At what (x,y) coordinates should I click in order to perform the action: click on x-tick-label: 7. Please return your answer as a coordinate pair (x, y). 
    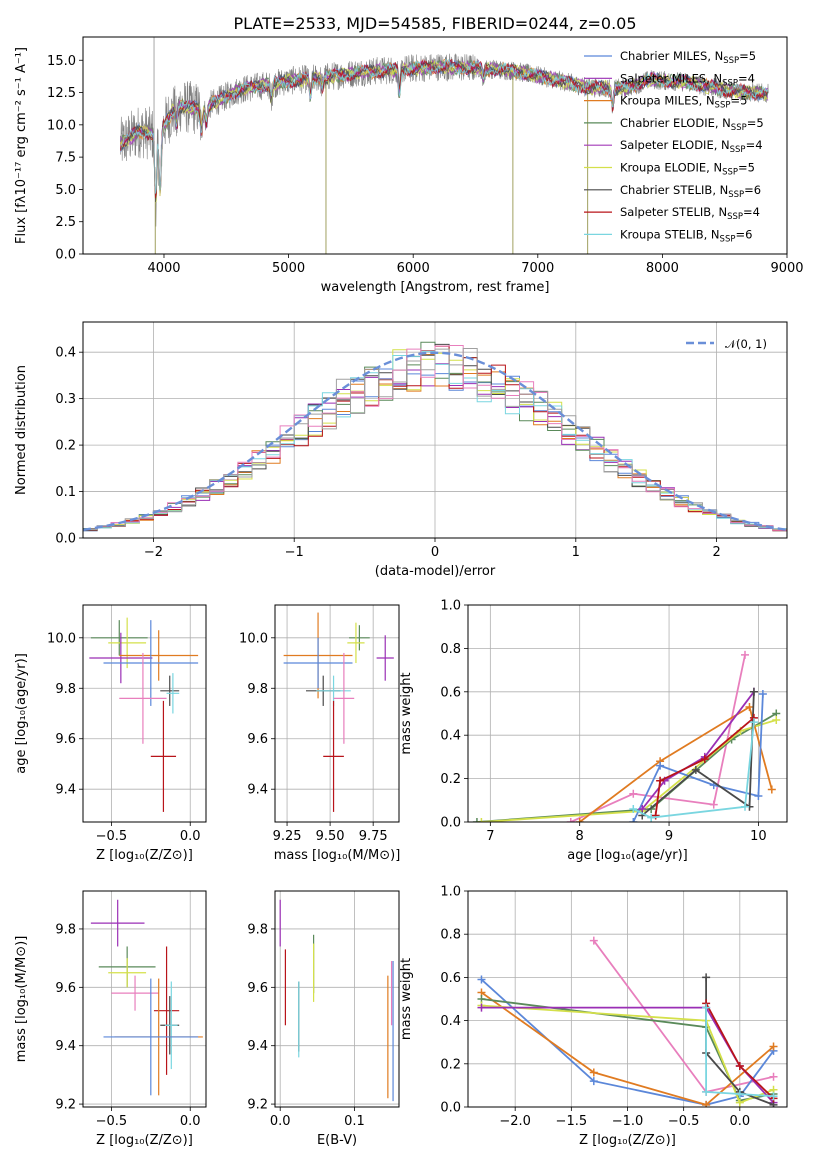
    Looking at the image, I should click on (490, 836).